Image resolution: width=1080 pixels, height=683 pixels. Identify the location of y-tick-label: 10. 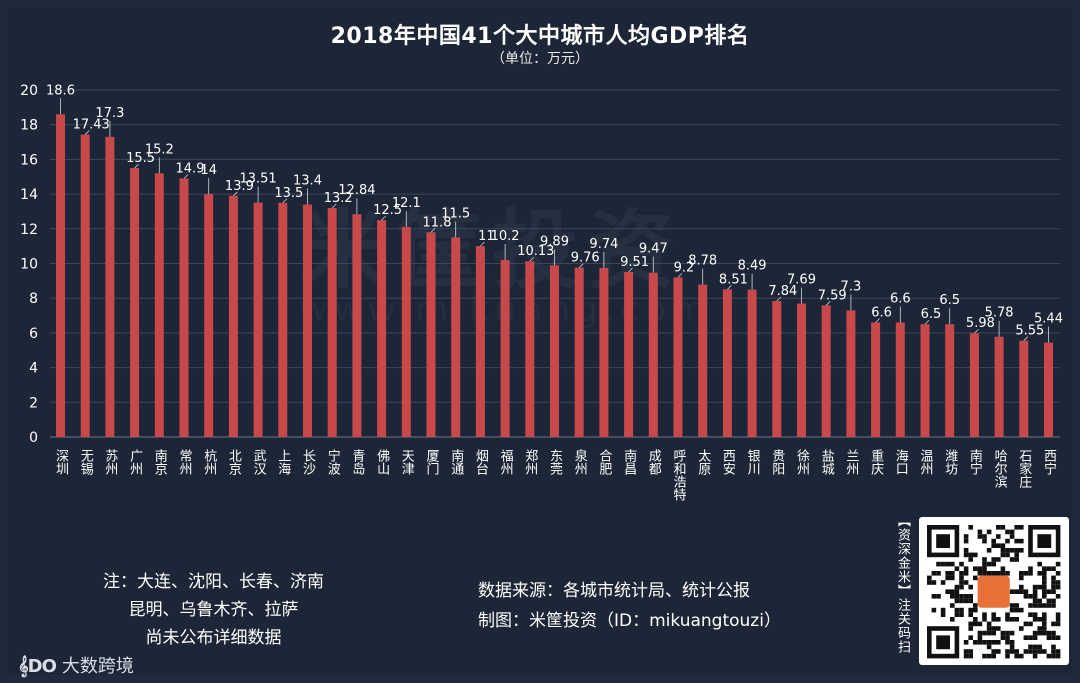
(29, 265).